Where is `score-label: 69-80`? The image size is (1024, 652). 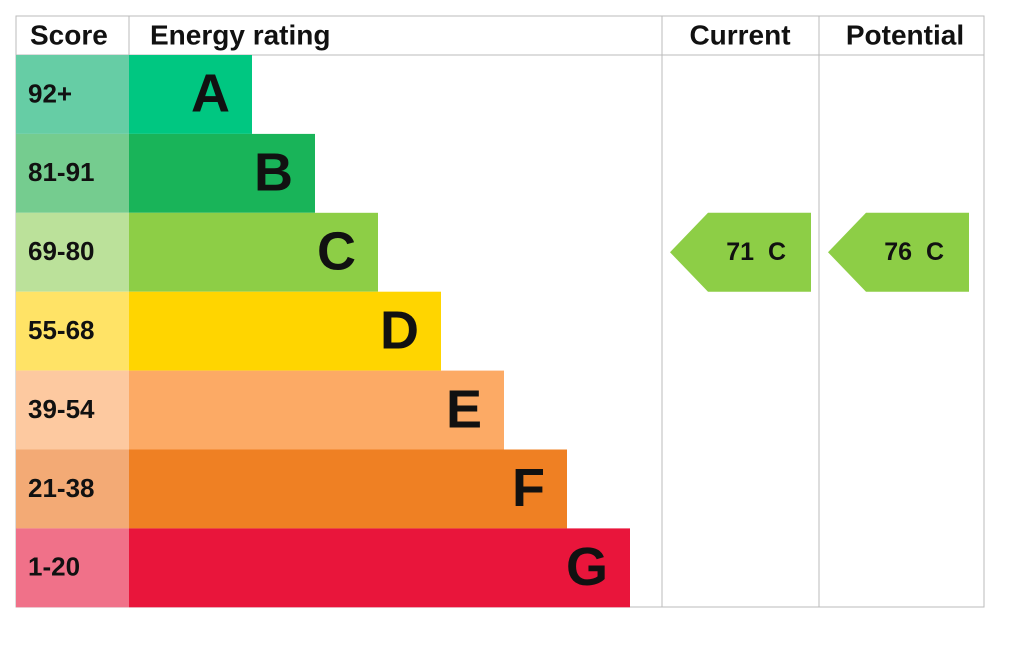
score-label: 69-80 is located at coordinates (61, 251).